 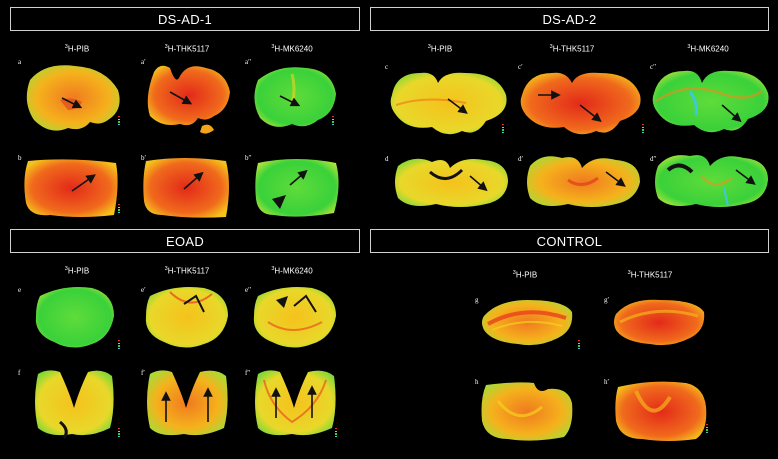 What do you see at coordinates (19, 373) in the screenshot?
I see `subpanel-label-f: f` at bounding box center [19, 373].